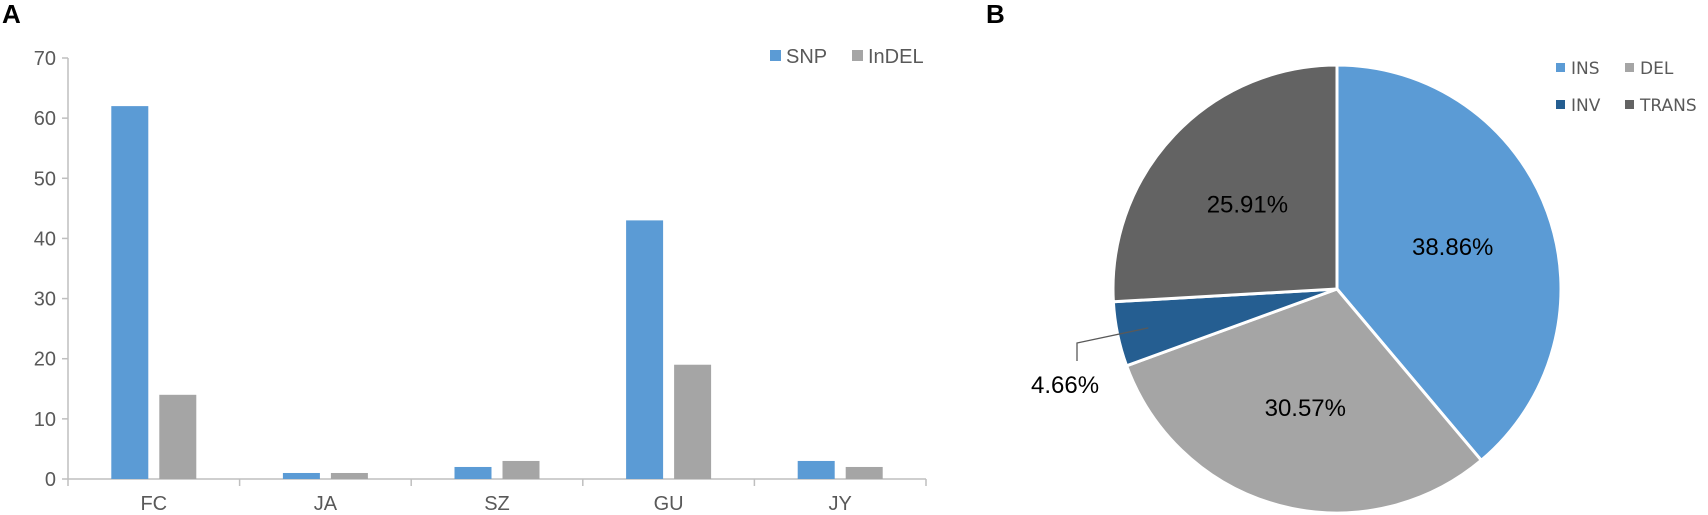  I want to click on legend-swatch-del, so click(1629, 67).